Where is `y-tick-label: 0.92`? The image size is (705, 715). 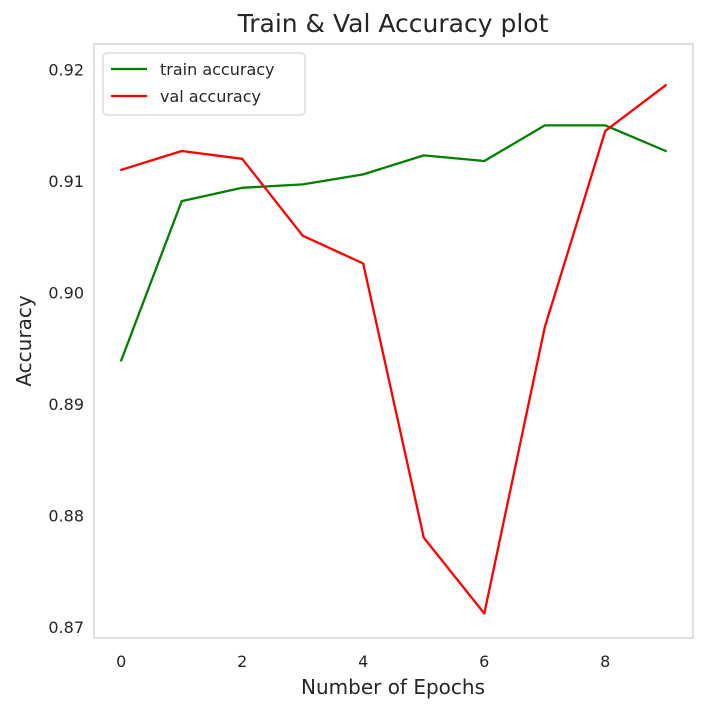 y-tick-label: 0.92 is located at coordinates (66, 70).